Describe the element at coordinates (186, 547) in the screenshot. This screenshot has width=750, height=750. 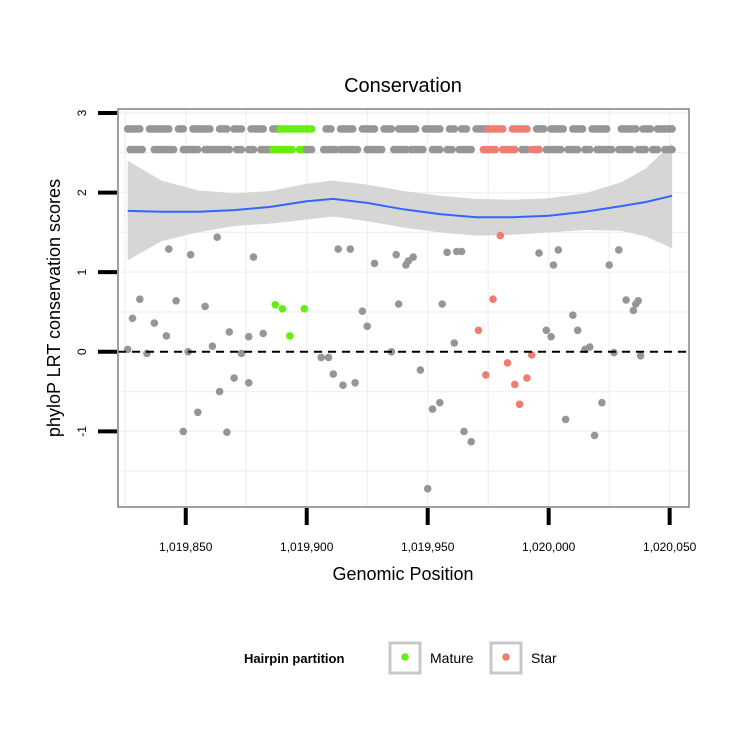
I see `x-tick-label: 1,019,850` at that location.